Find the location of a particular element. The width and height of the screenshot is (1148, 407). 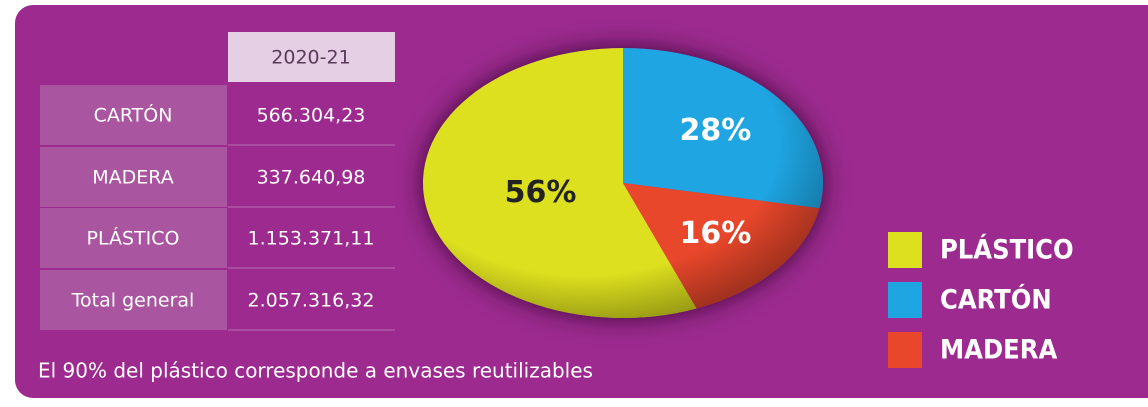

legend: PLÁSTICO CARTÓN MADERA is located at coordinates (981, 300).